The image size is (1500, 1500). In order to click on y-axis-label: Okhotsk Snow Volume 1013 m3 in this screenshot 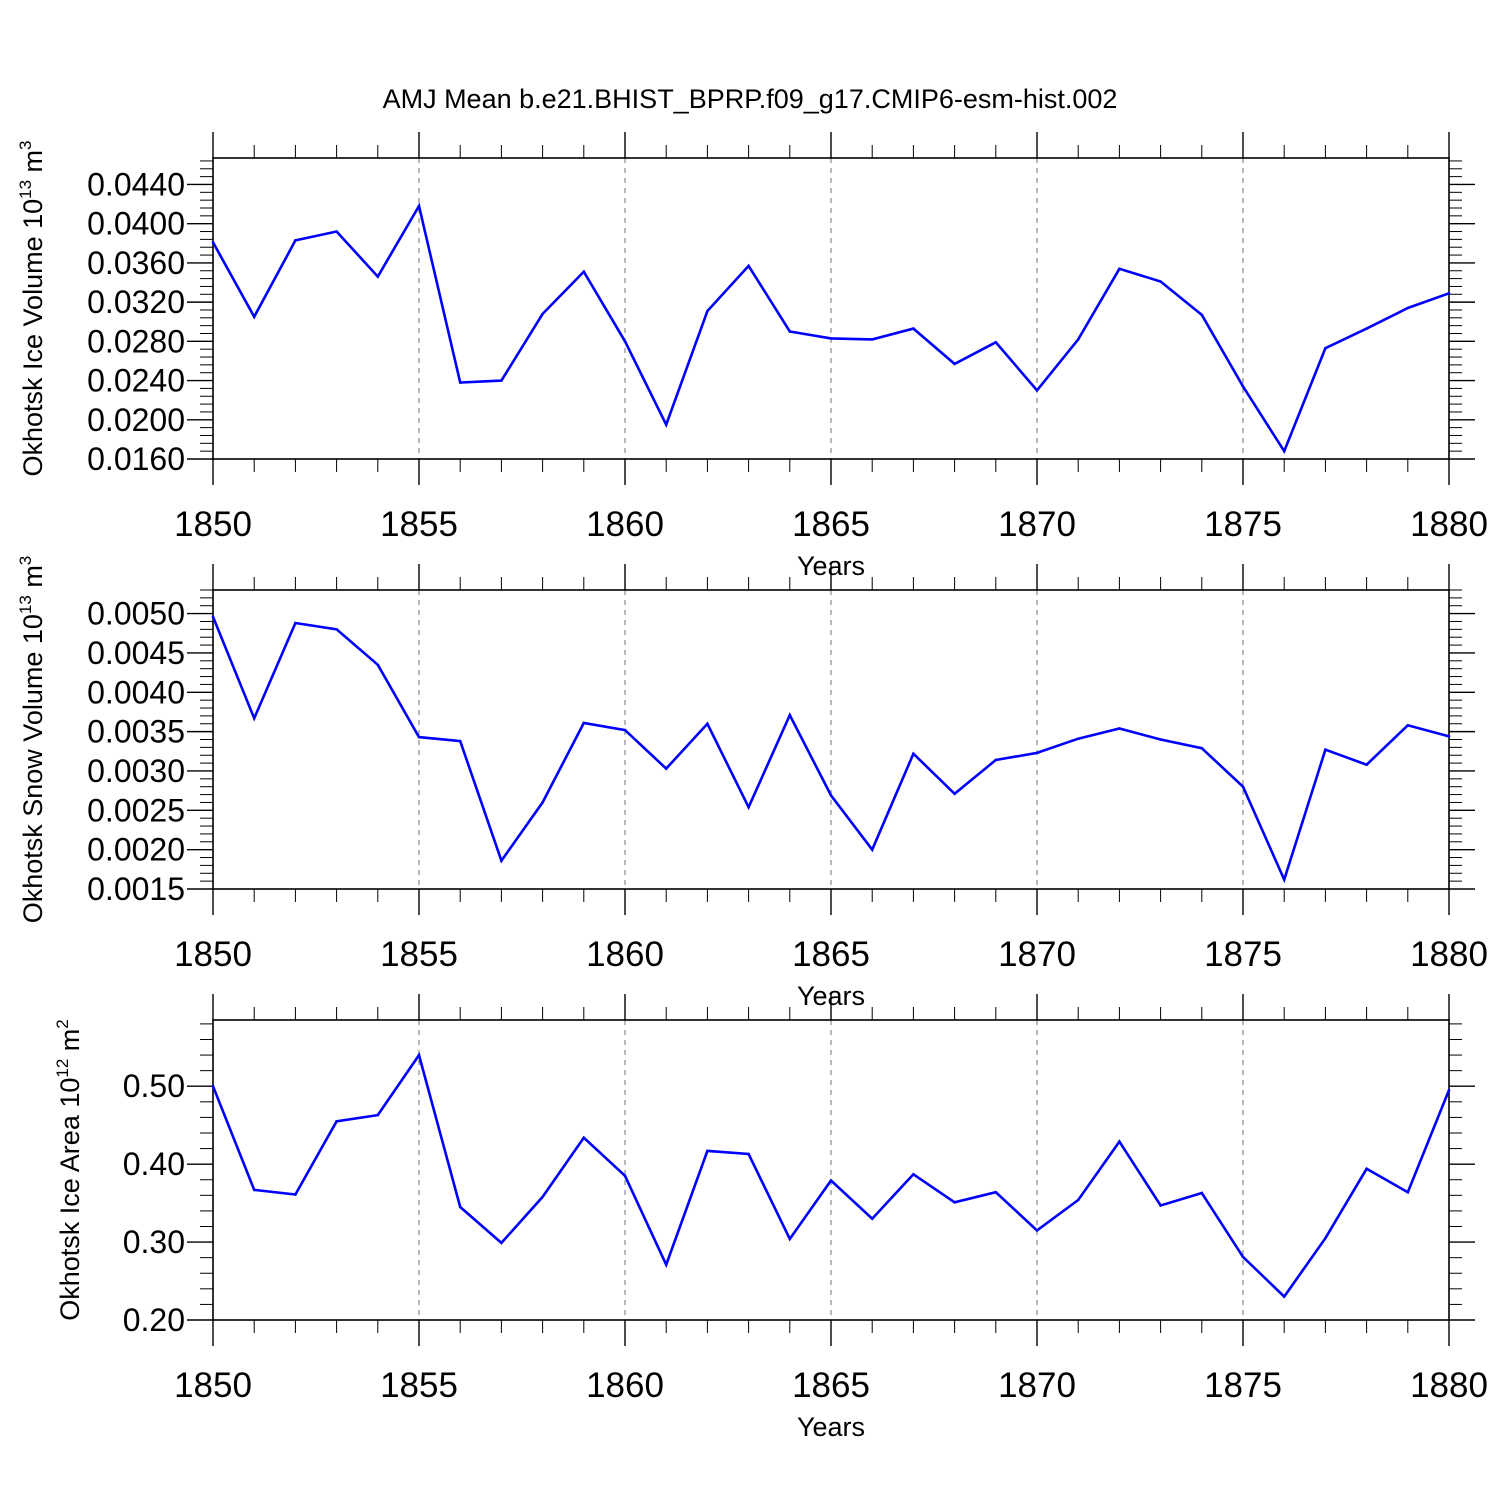, I will do `click(32, 740)`.